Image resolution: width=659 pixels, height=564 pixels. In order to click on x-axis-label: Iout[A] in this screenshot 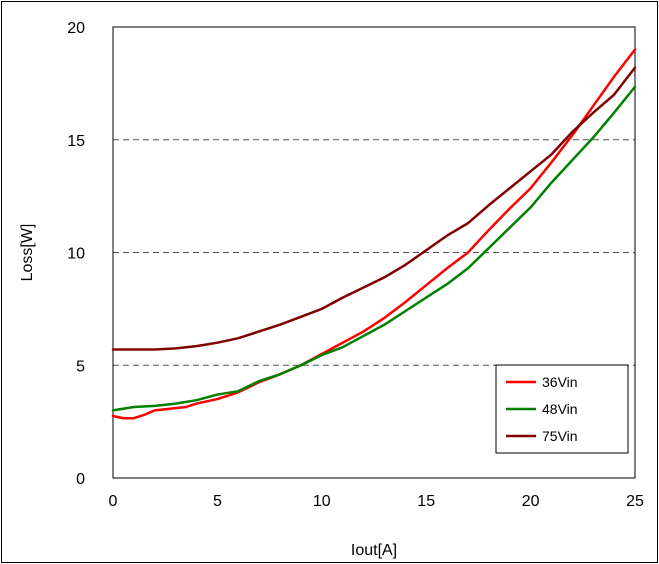, I will do `click(374, 550)`.